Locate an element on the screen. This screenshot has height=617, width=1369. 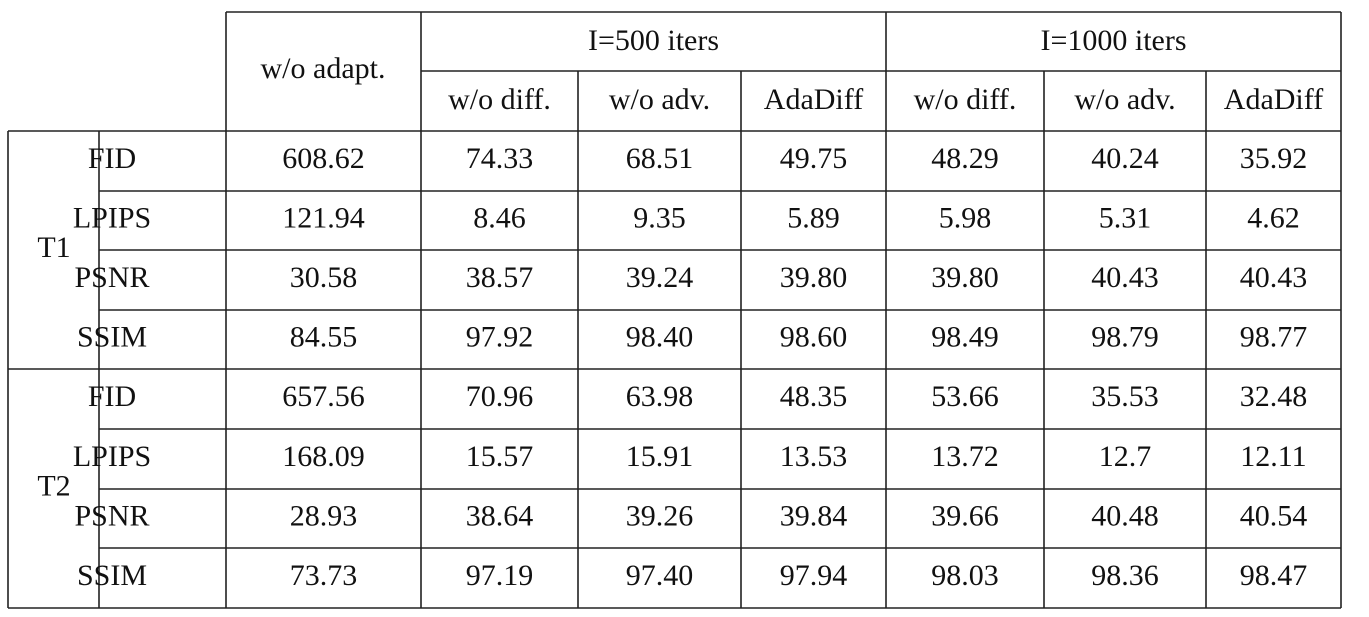
cell-value: 53.66 is located at coordinates (965, 396).